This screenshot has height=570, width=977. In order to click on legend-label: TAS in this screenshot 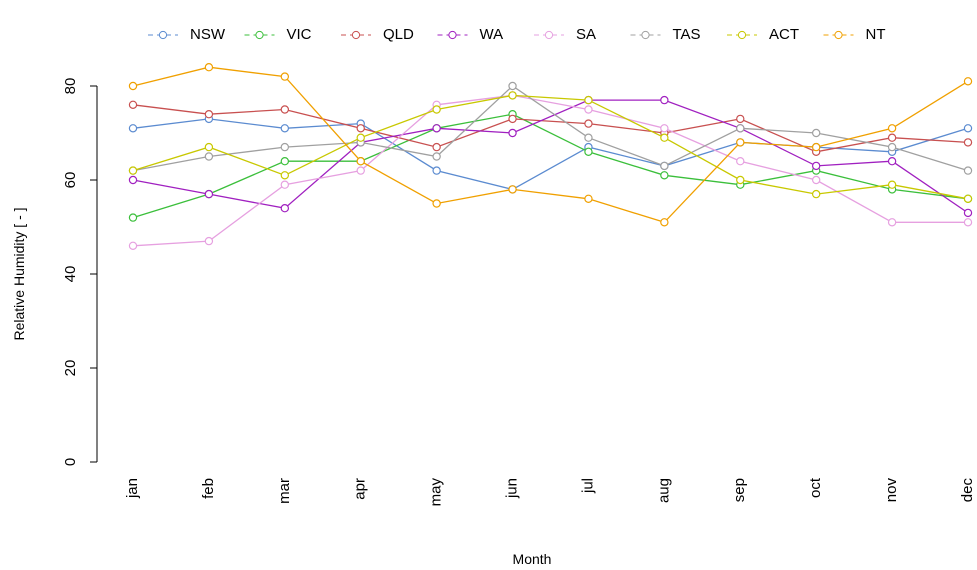, I will do `click(687, 34)`.